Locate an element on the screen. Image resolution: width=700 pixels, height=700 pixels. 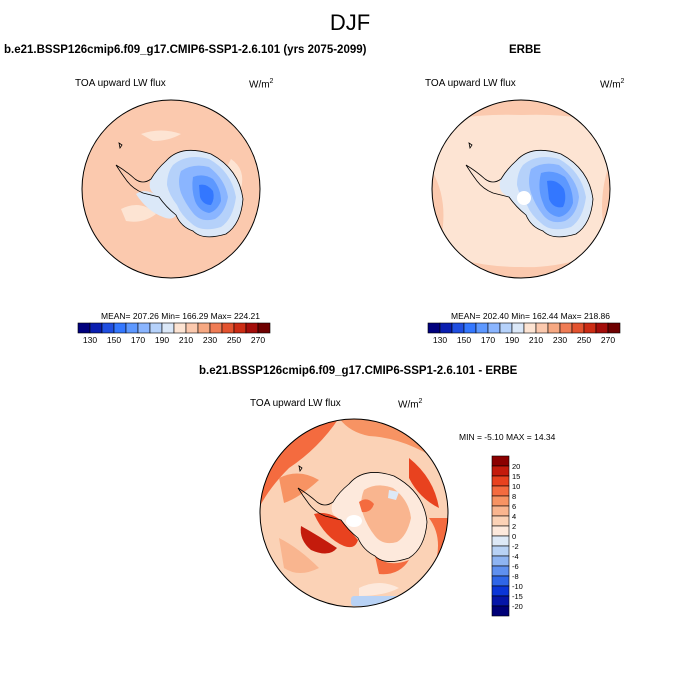
diff-colorbar-tick-label: -8 is located at coordinates (515, 576).